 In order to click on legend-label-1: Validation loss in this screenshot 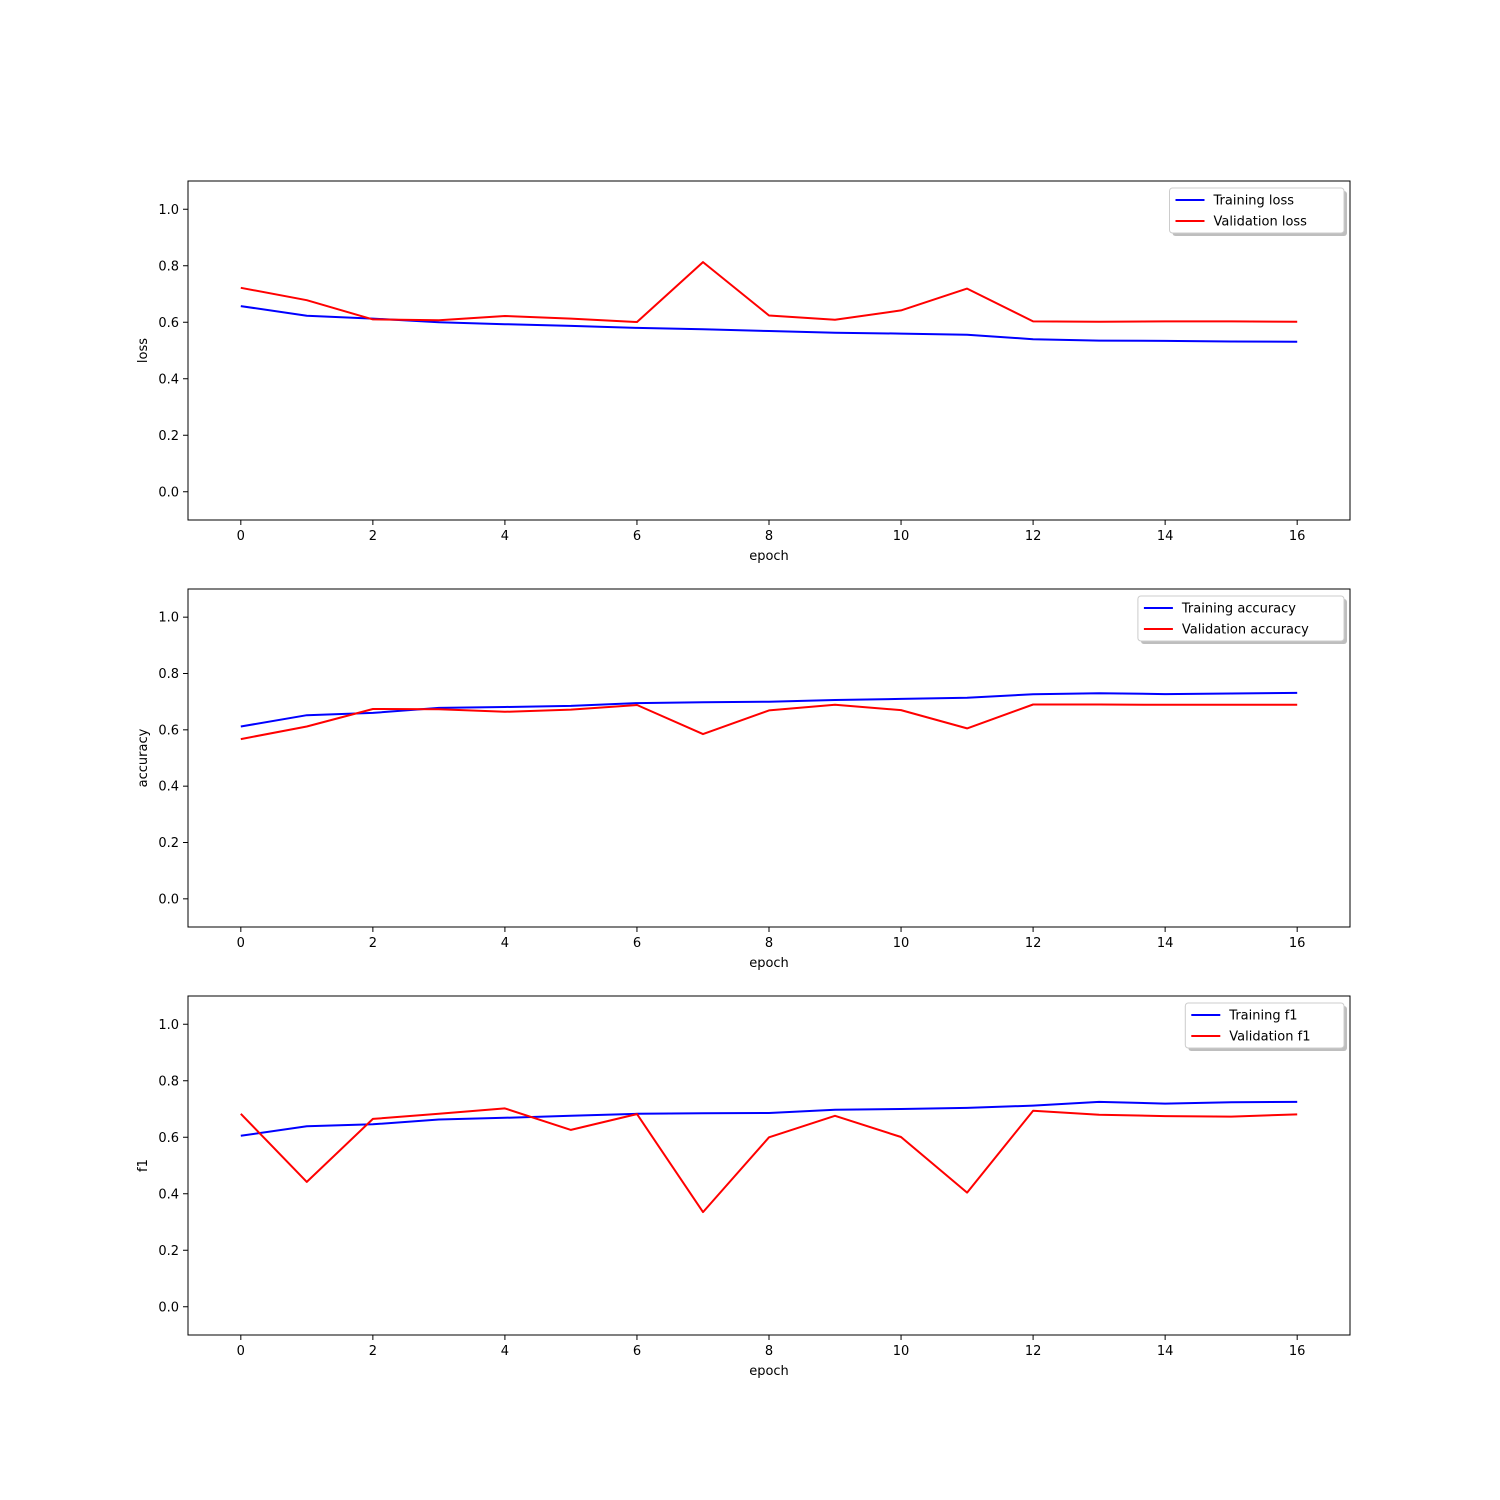, I will do `click(1261, 222)`.